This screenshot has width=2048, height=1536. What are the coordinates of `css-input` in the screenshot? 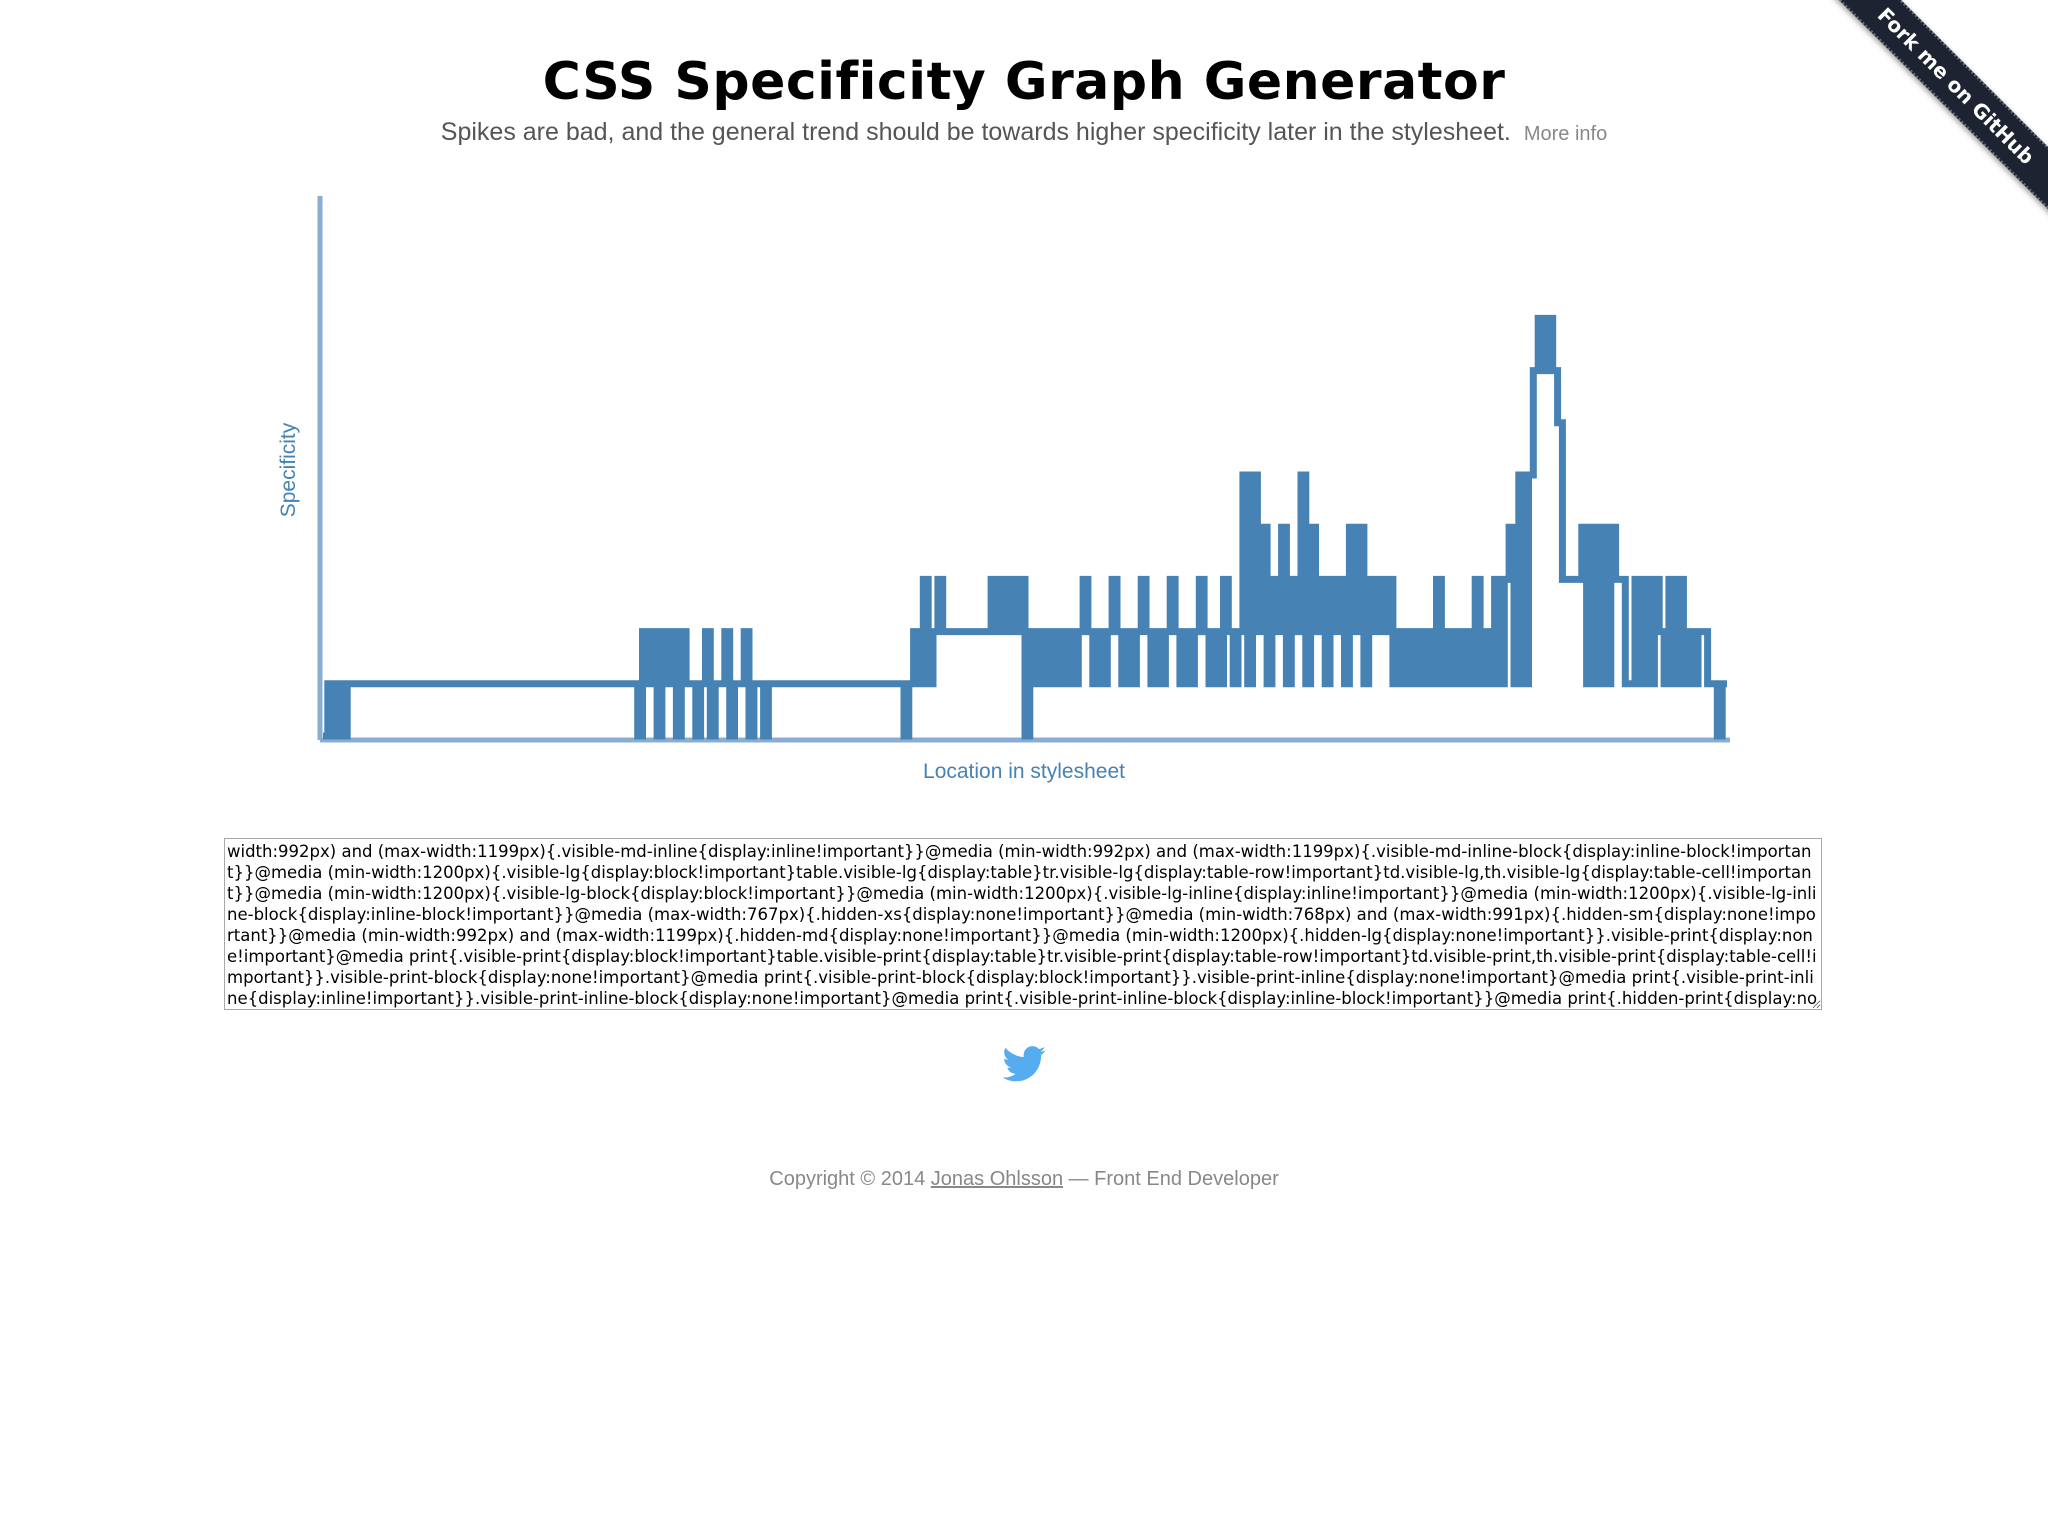 It's located at (1023, 924).